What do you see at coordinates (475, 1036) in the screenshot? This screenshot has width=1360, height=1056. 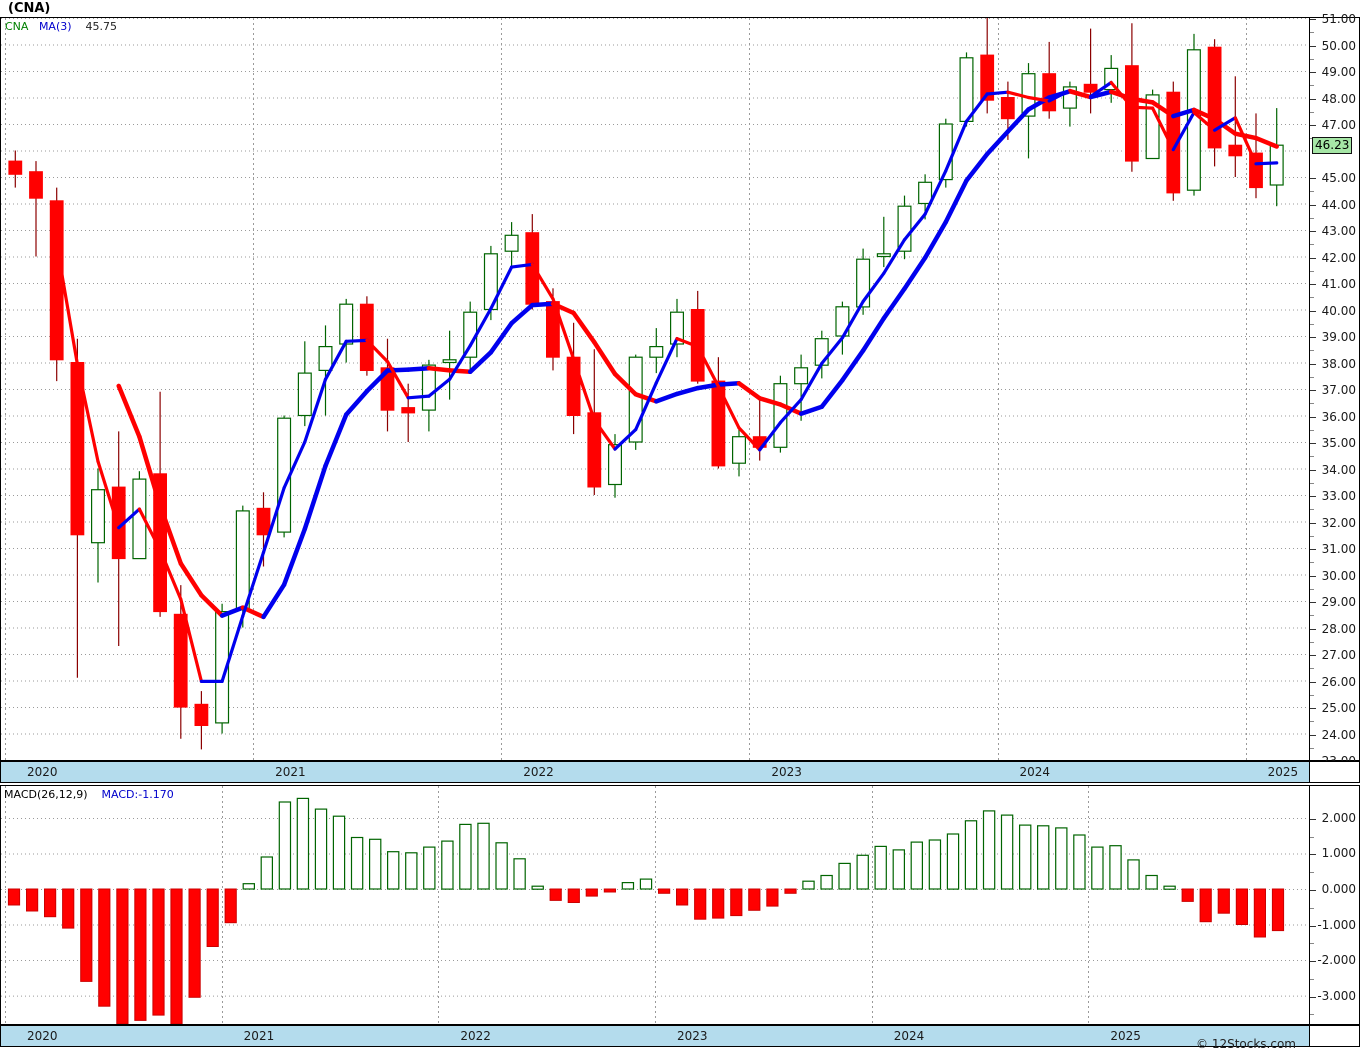 I see `macd-x-tick-label: 2022` at bounding box center [475, 1036].